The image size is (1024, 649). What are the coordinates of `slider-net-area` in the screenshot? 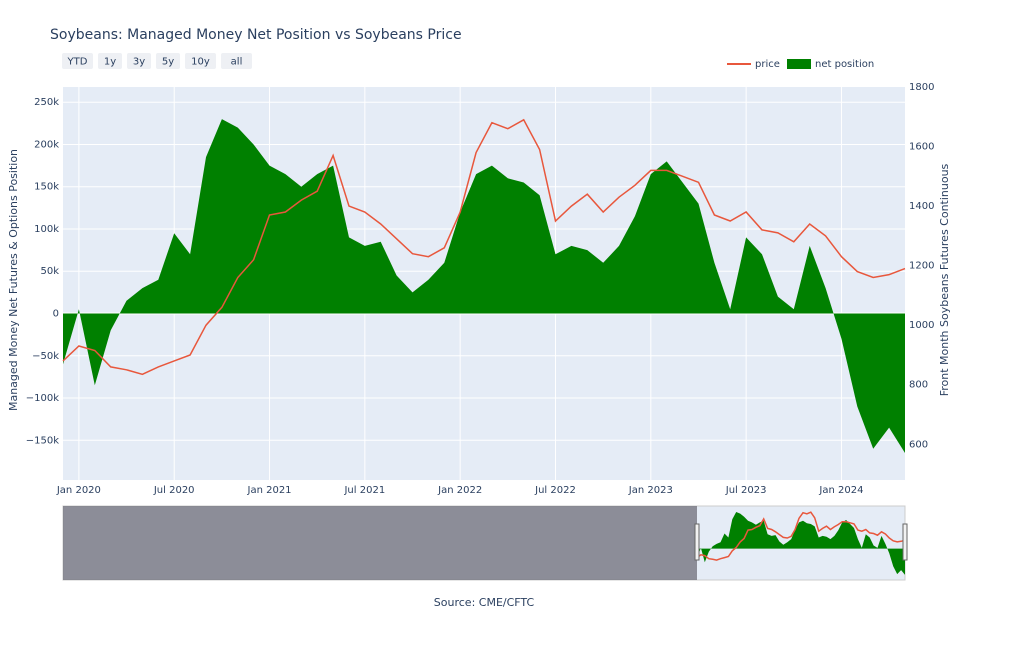 It's located at (801, 543).